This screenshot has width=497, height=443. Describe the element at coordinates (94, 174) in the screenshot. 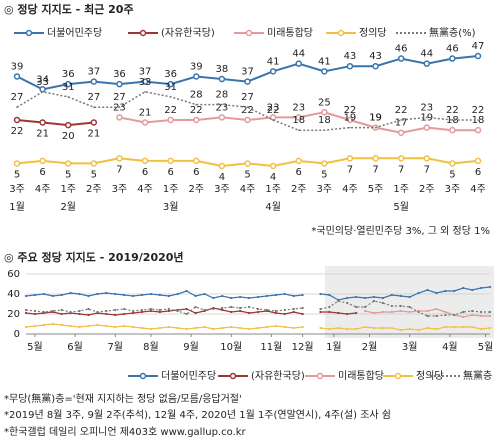

I see `value-label: 5` at that location.